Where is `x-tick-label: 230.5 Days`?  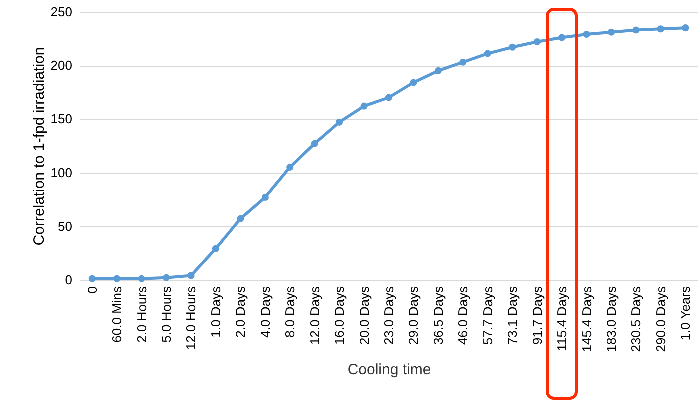 x-tick-label: 230.5 Days is located at coordinates (636, 319).